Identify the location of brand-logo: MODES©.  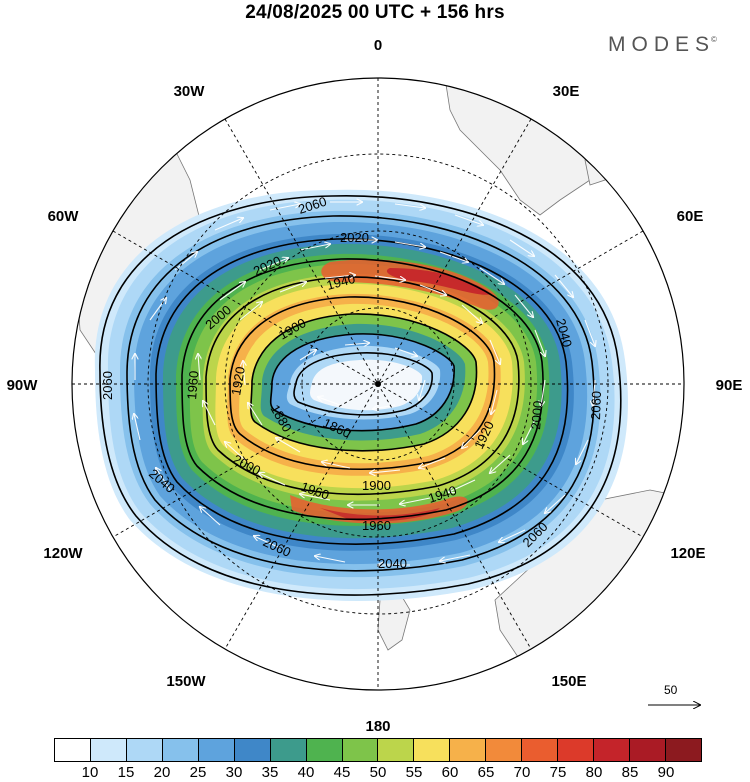
(664, 45).